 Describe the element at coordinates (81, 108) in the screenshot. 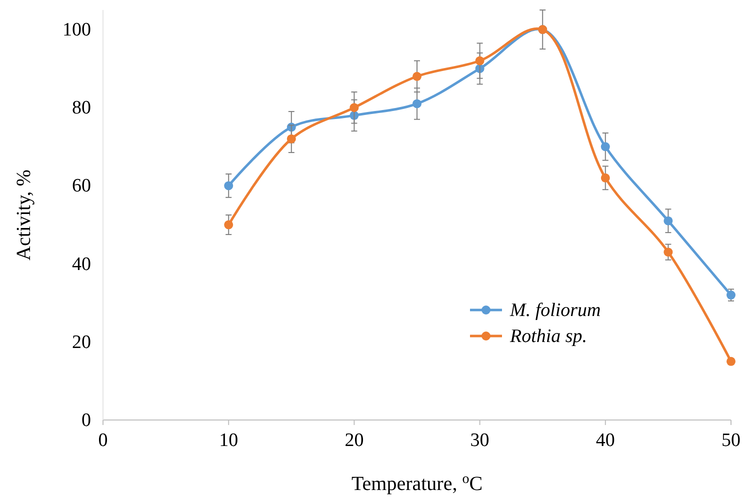

I see `y-tick-label: 80` at that location.